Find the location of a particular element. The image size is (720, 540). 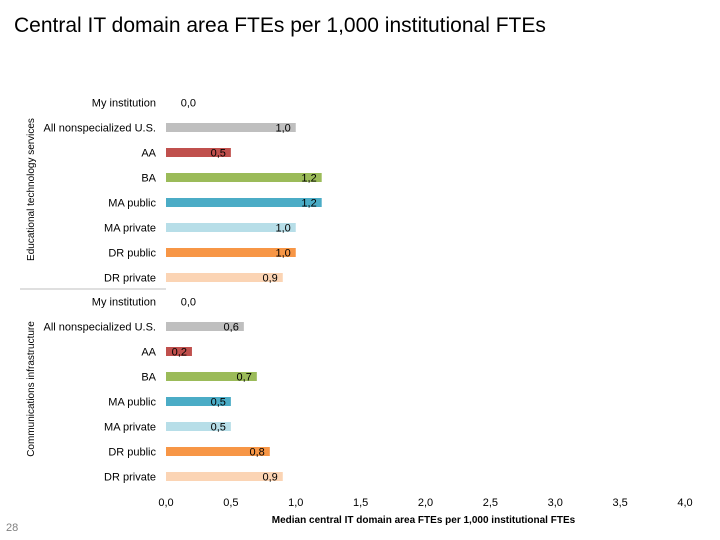

value-label: 0,2 is located at coordinates (179, 353).